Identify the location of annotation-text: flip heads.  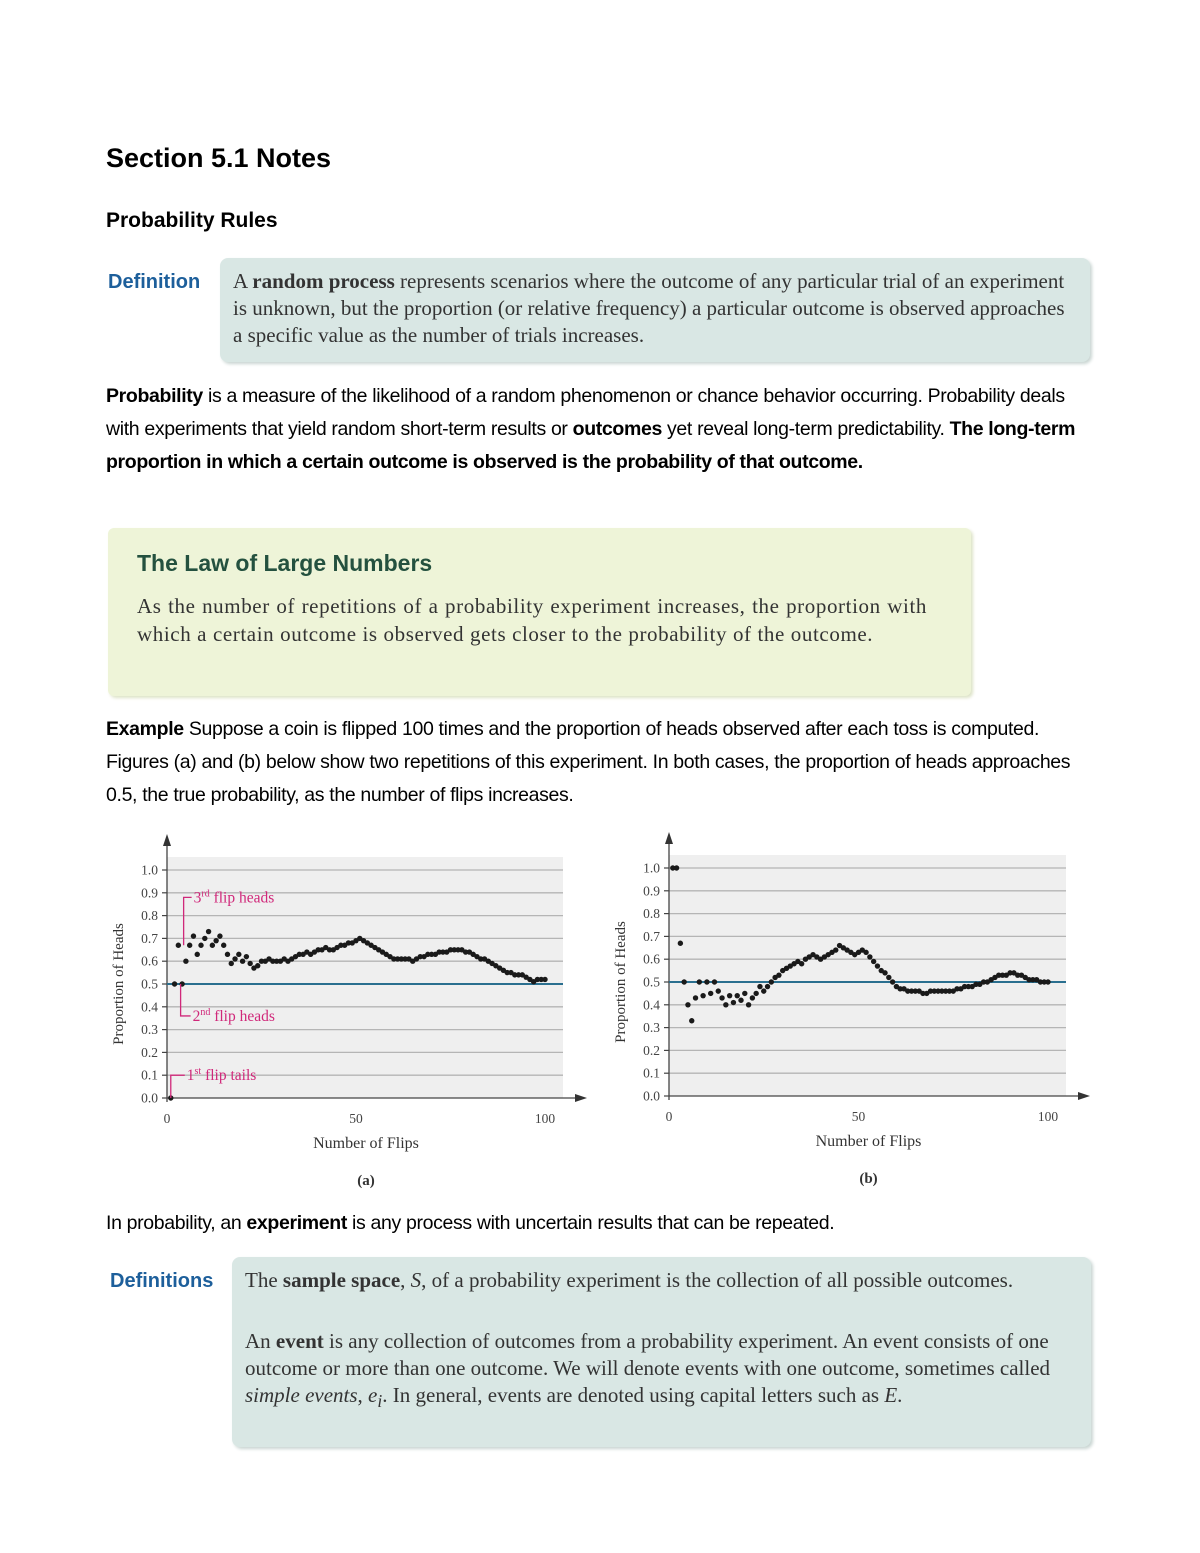
(242, 1016).